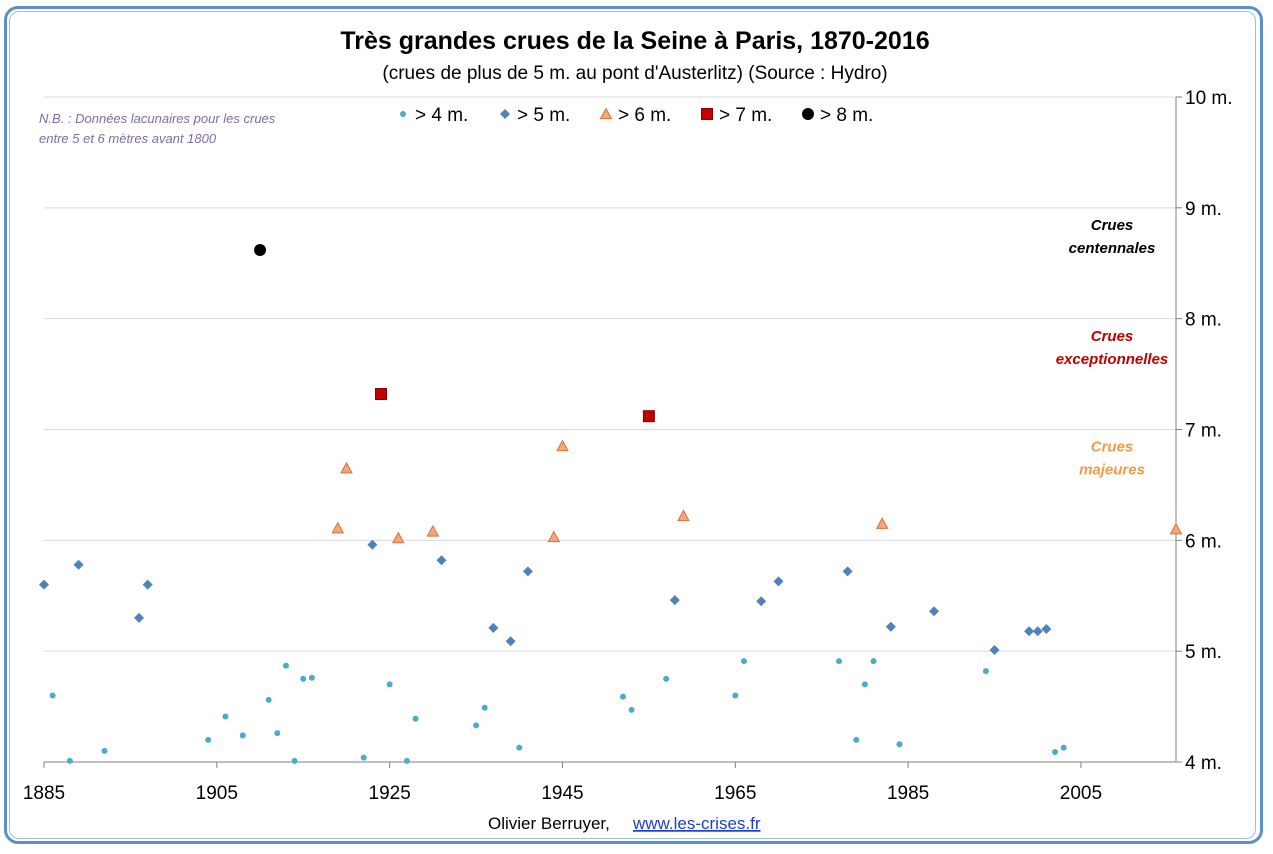 Image resolution: width=1273 pixels, height=854 pixels. Describe the element at coordinates (1203, 209) in the screenshot. I see `y-tick-label: 9 m.` at that location.